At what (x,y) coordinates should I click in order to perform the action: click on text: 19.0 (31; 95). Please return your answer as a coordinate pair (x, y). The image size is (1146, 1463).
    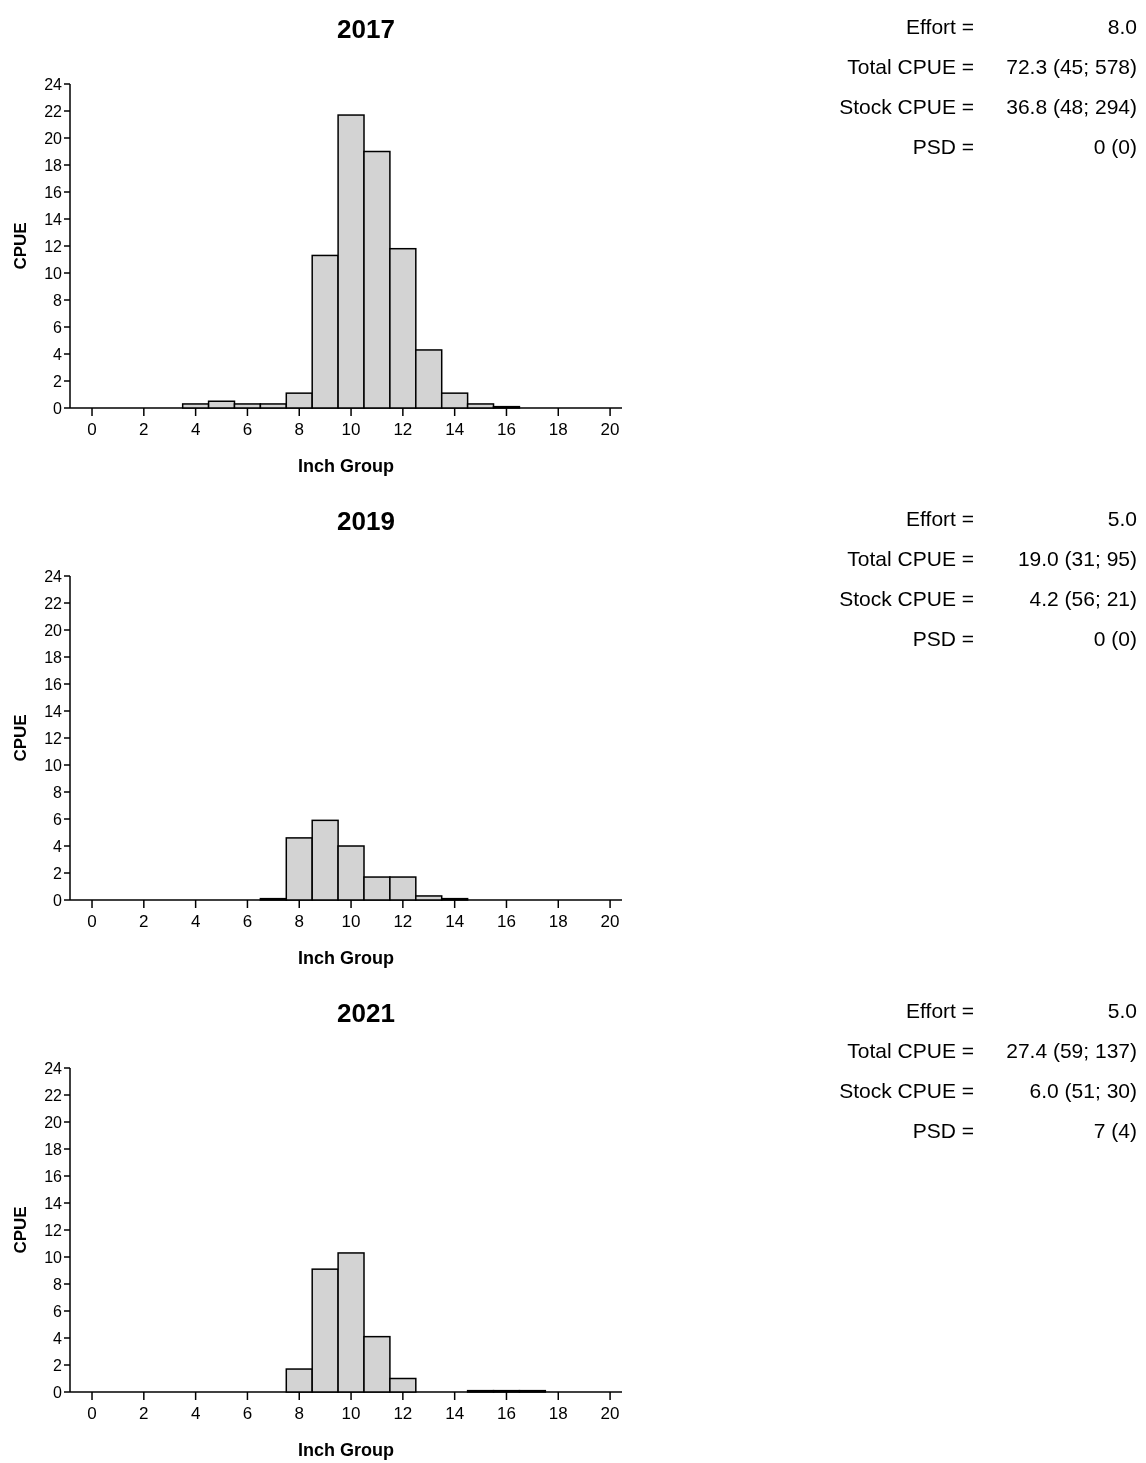
    Looking at the image, I should click on (1077, 558).